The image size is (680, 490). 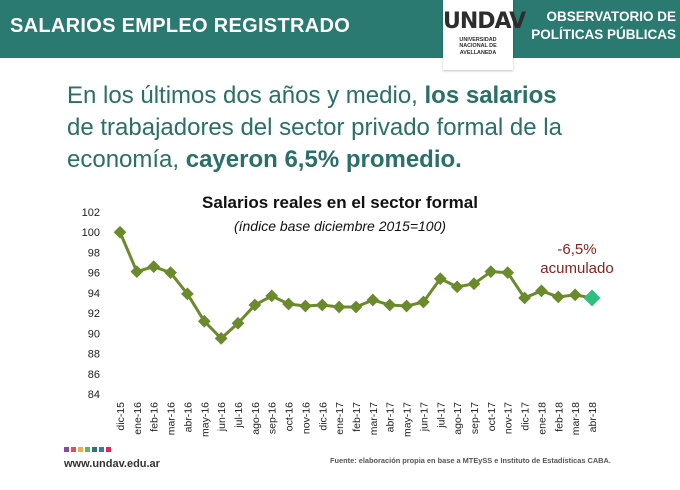 I want to click on logo-subtitle: UNIVERSIDAD NACIONAL DE AVELLANEDA, so click(x=478, y=46).